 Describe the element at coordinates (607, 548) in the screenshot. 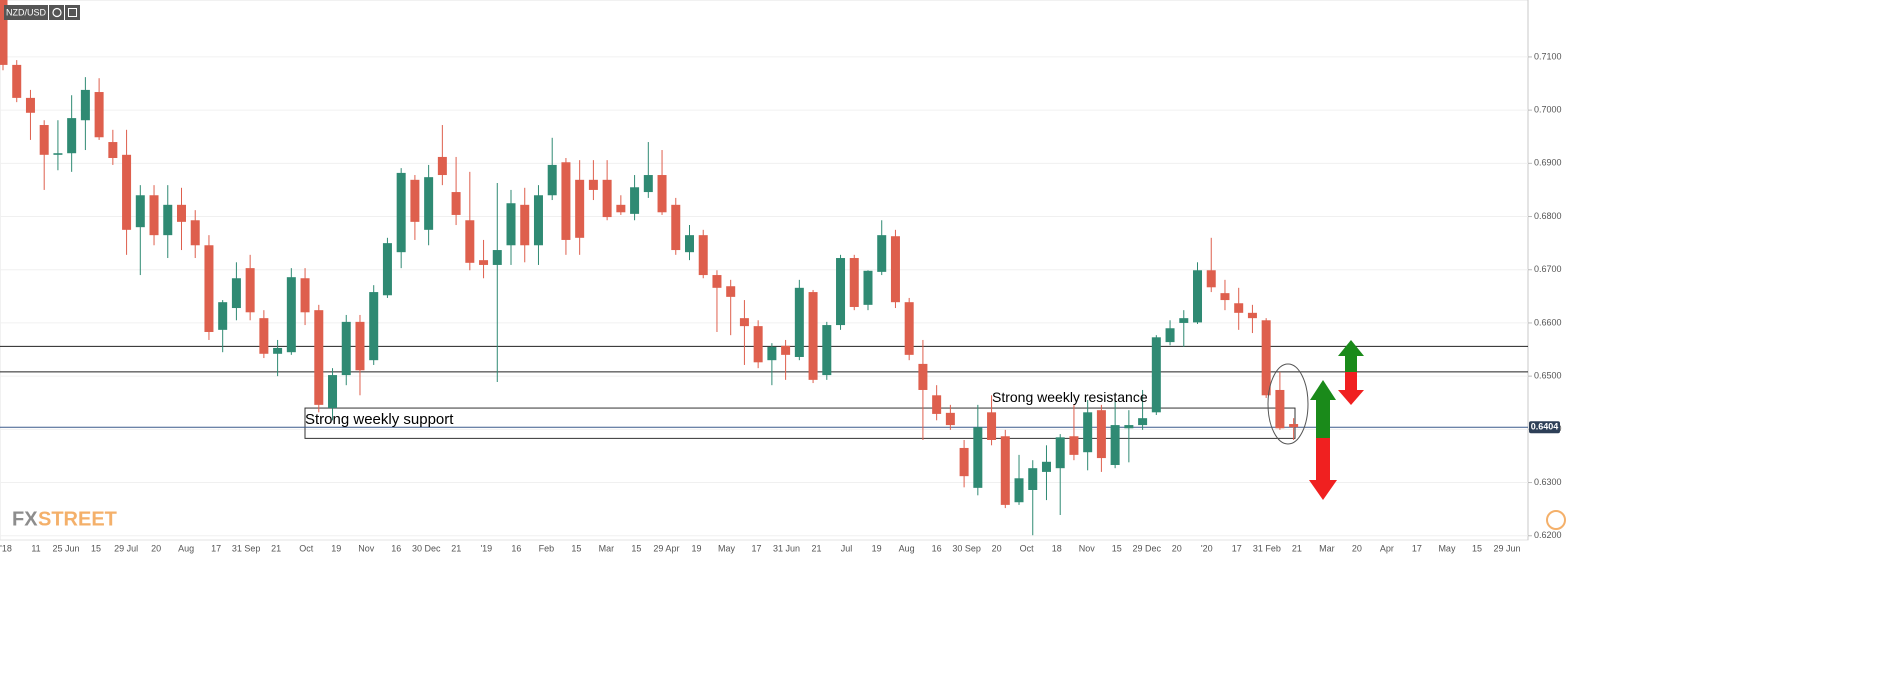

I see `x-tick-label: Mar` at that location.